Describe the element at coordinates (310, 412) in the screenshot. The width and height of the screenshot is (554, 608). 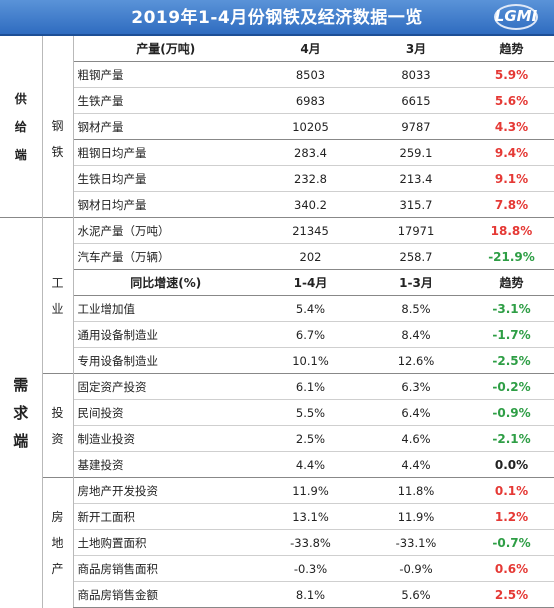
I see `value-current: 5.5%` at that location.